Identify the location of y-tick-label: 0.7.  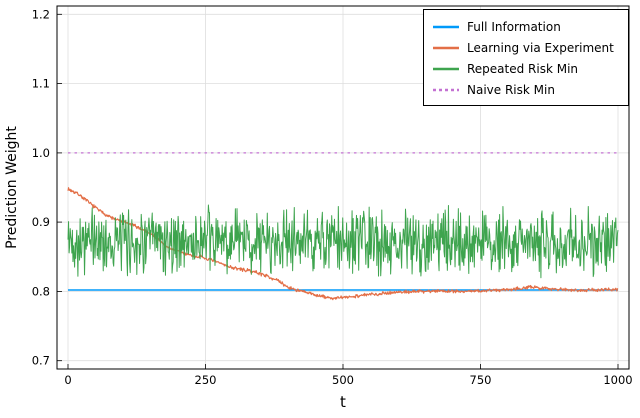
(41, 361).